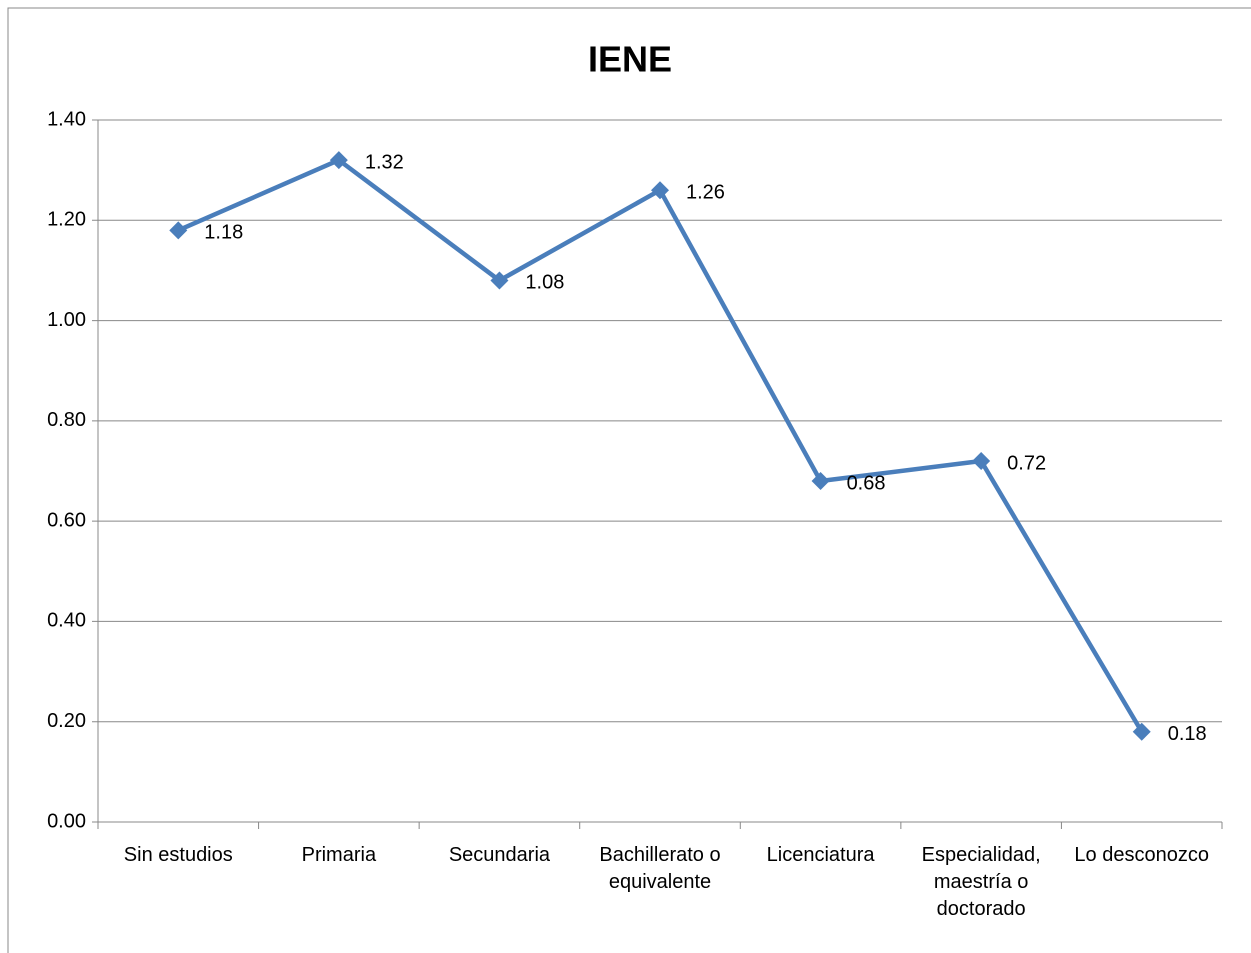 The height and width of the screenshot is (953, 1251). What do you see at coordinates (981, 882) in the screenshot?
I see `x-tick-label: Especialidad, maestría o doctorado` at bounding box center [981, 882].